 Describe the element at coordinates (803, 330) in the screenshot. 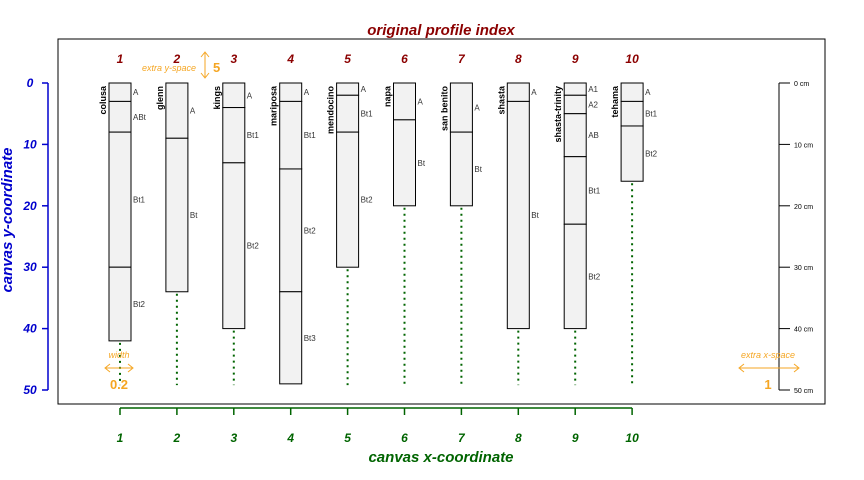

I see `depth-tick-label: 40 cm` at that location.